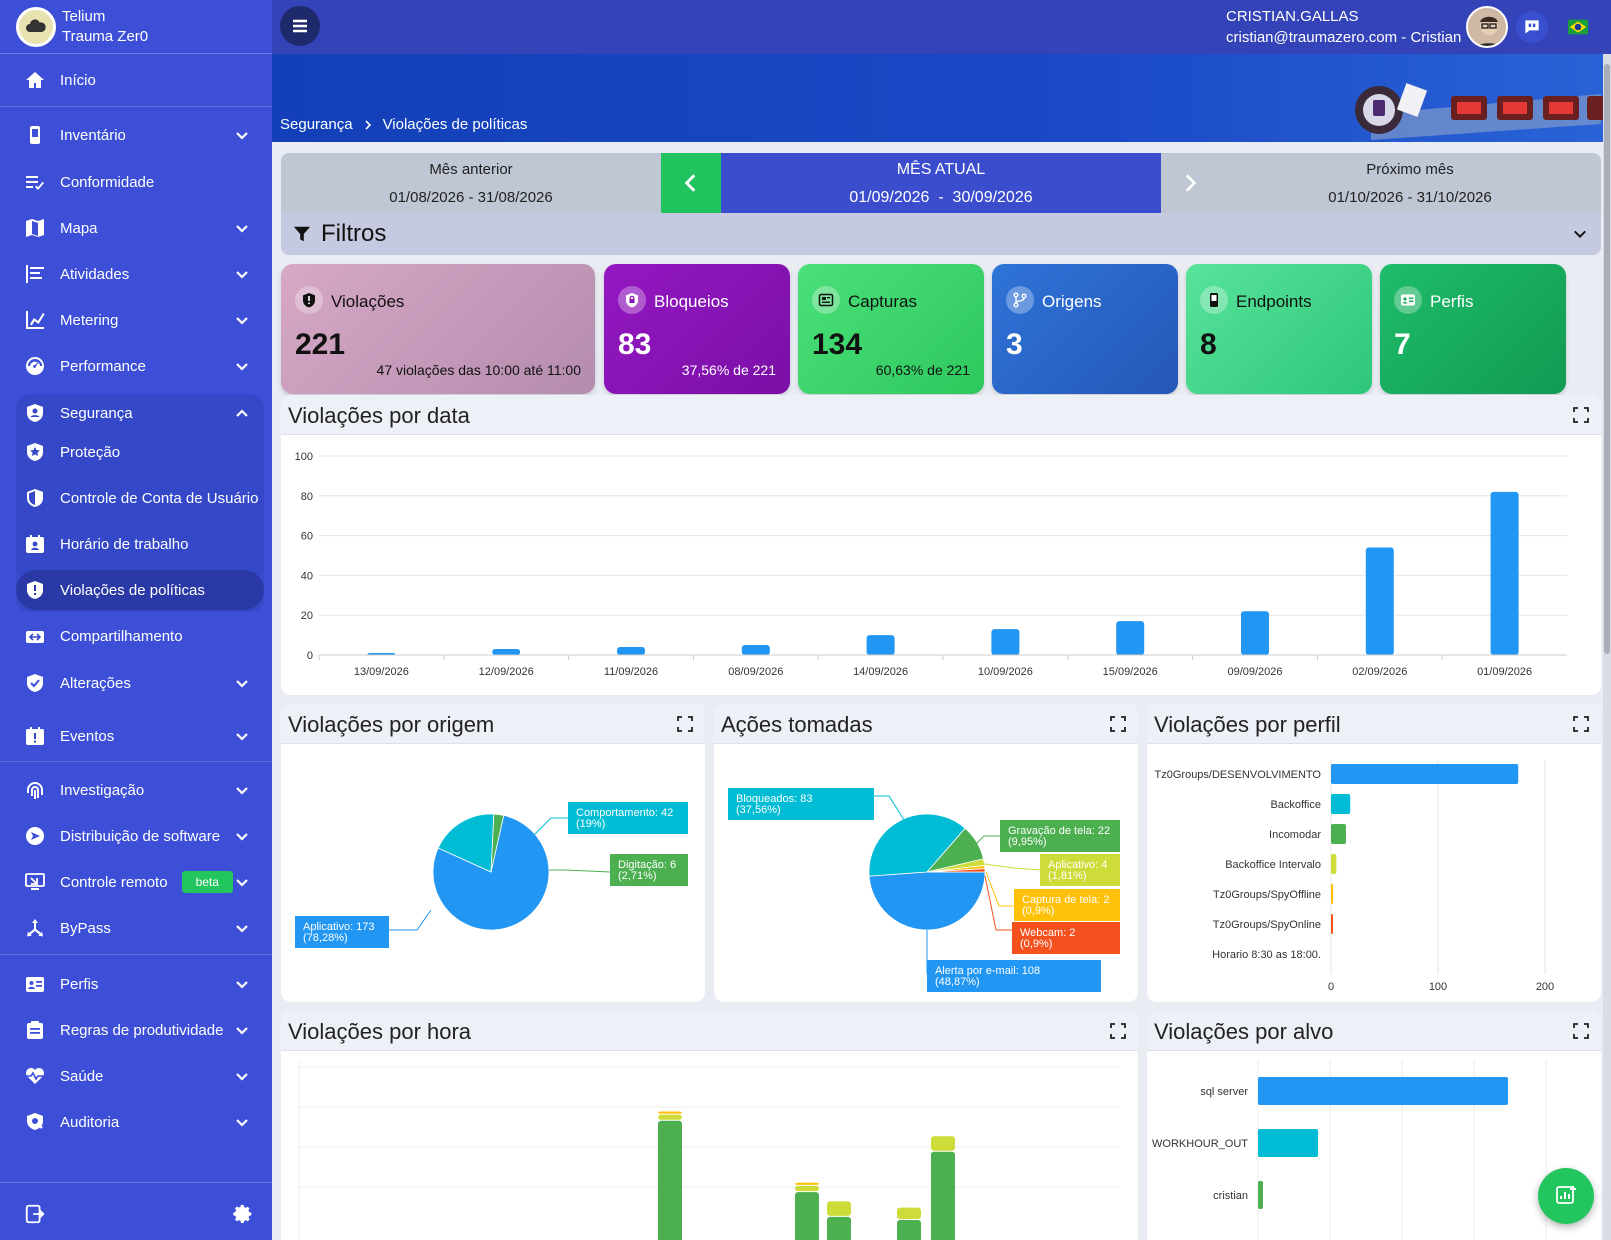  I want to click on avatar, so click(1487, 27).